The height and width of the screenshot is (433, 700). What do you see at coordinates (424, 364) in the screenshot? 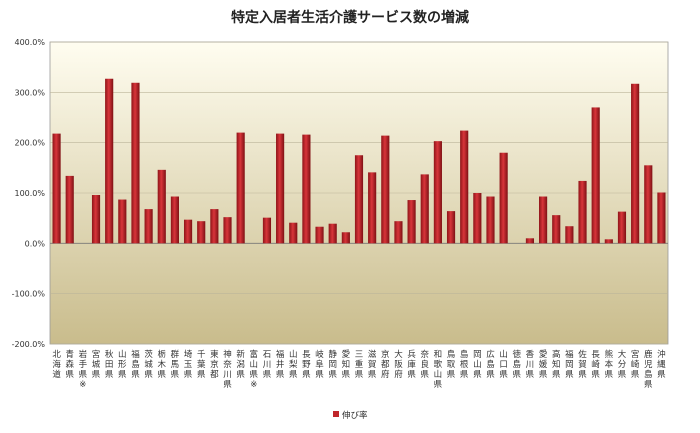
I see `x-tick-label: 奈良県` at bounding box center [424, 364].